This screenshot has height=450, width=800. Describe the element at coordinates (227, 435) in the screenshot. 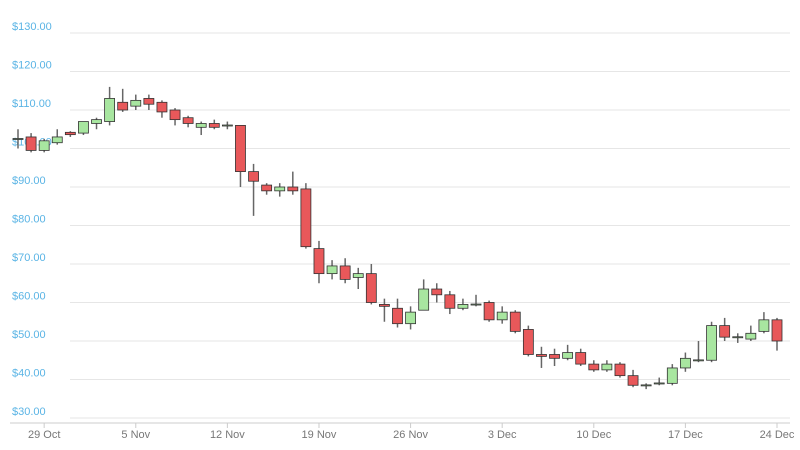

I see `x-tick-label: 12 Nov` at that location.